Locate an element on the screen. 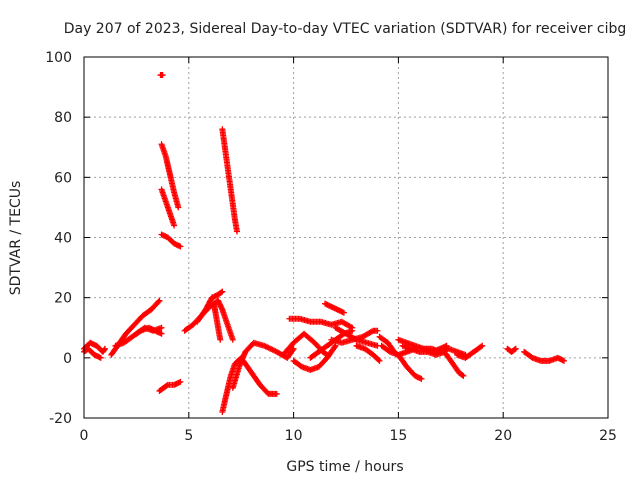  x-tick-label: 25 is located at coordinates (608, 436).